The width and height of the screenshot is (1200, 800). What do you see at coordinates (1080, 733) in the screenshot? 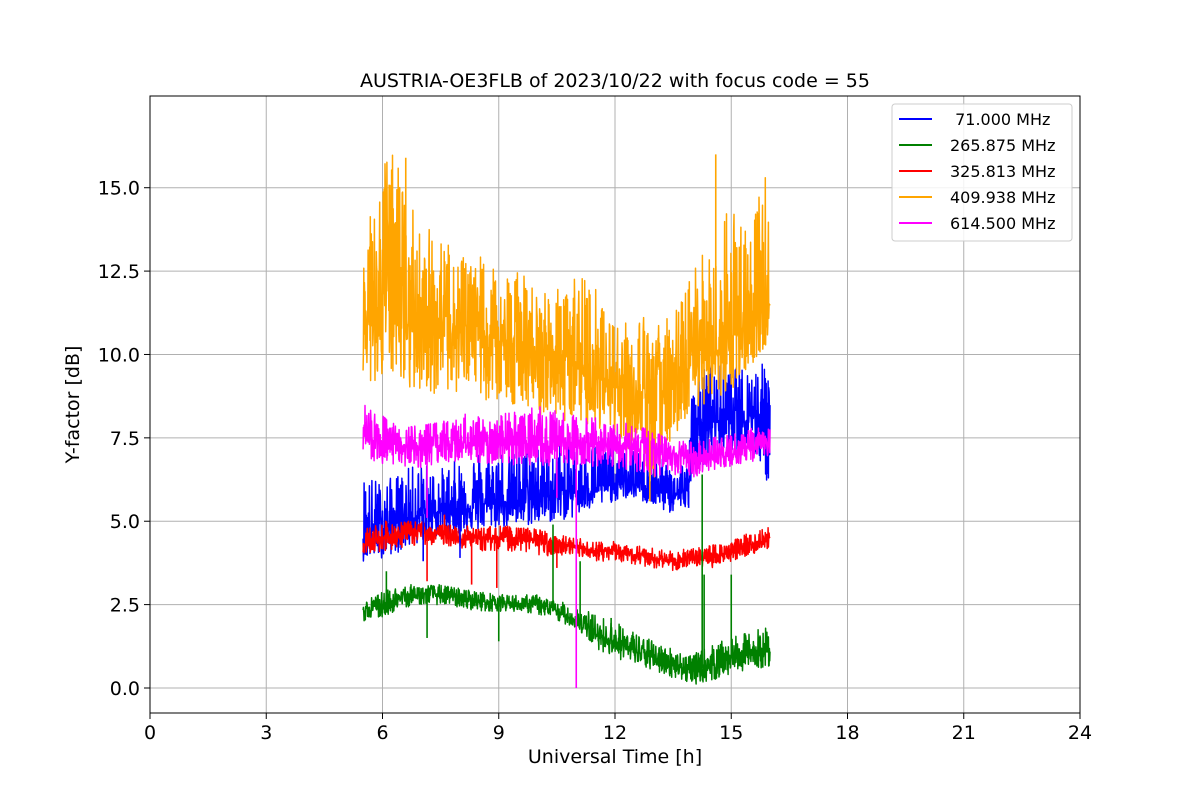
I see `x-tick-label: 24` at bounding box center [1080, 733].